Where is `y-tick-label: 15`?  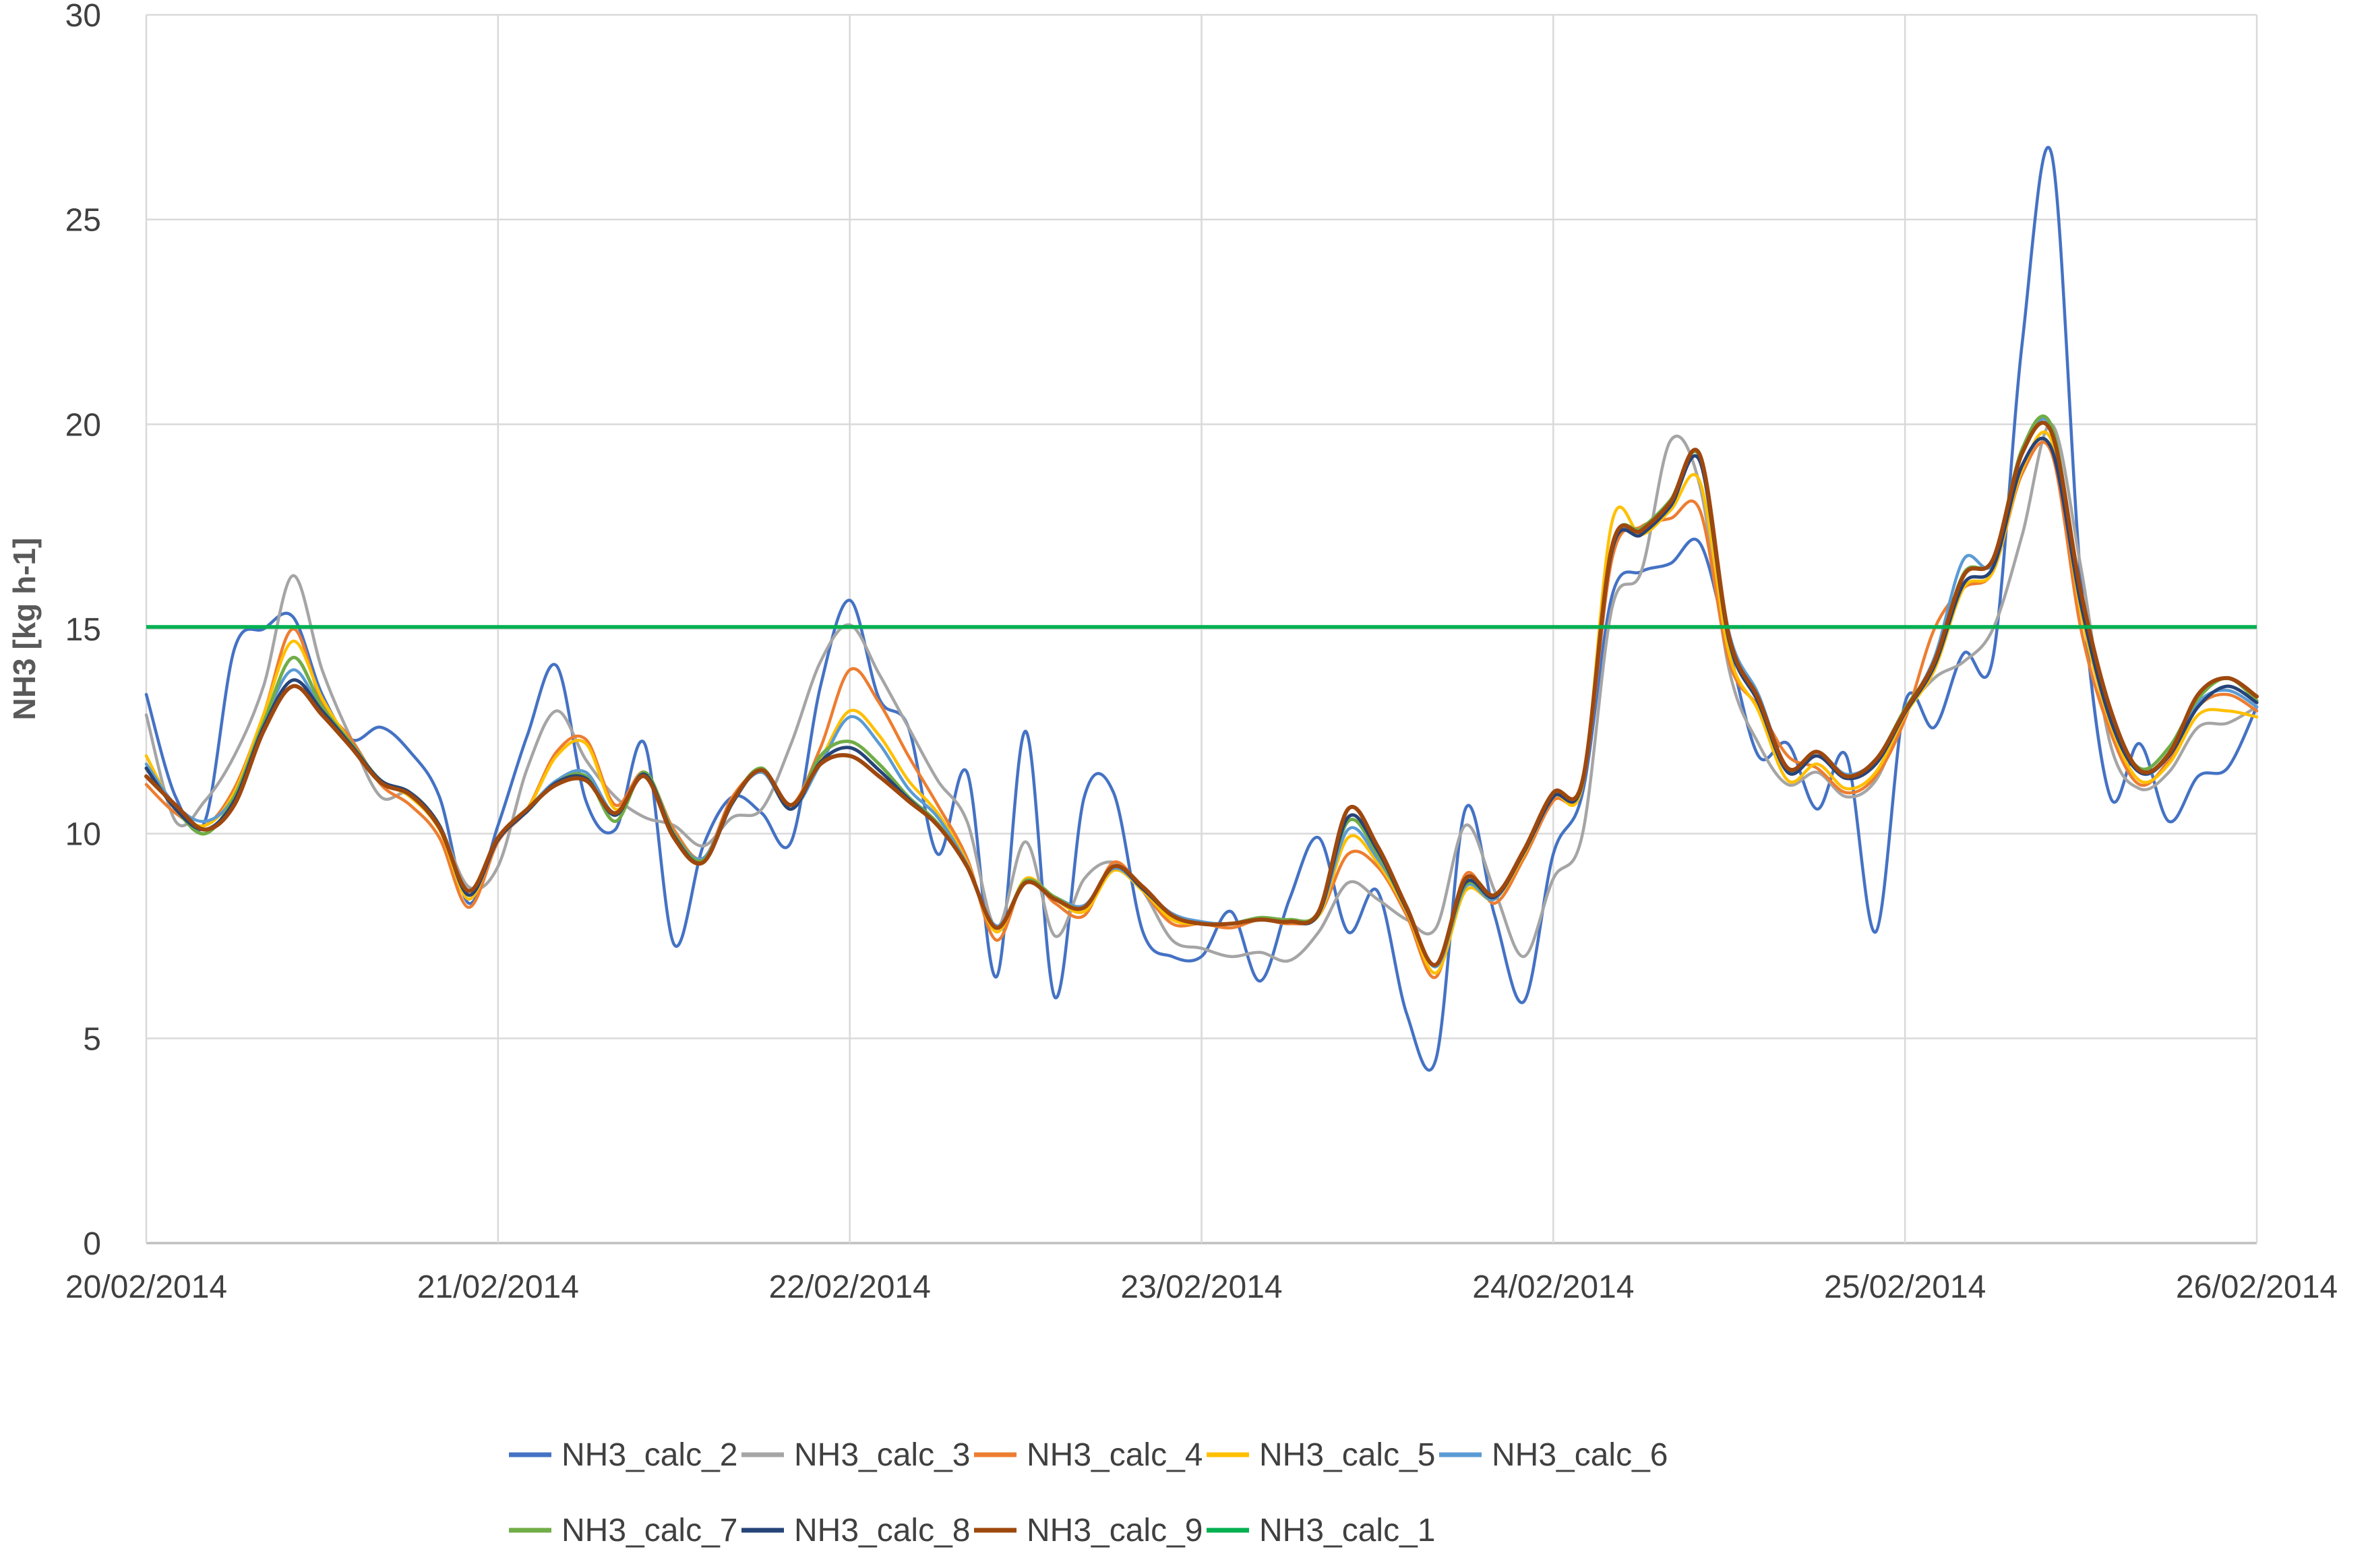
y-tick-label: 15 is located at coordinates (83, 630).